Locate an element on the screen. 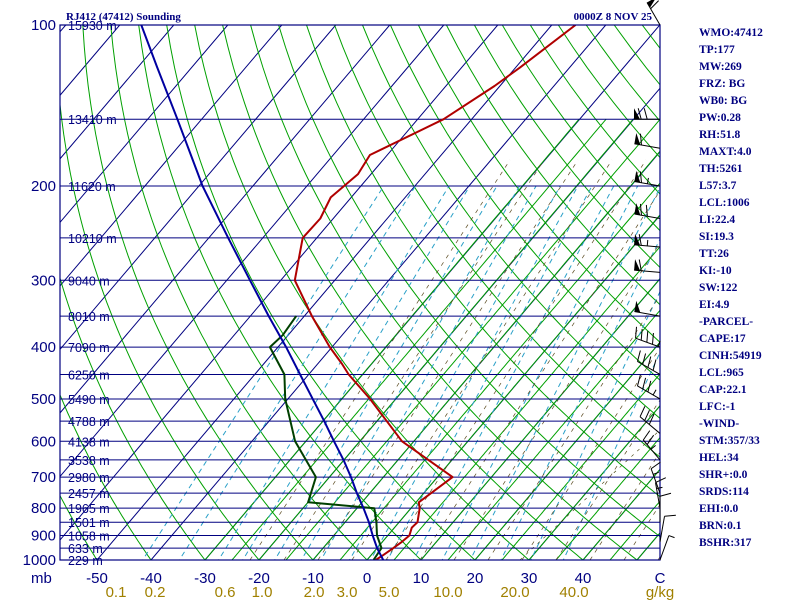  height-label: 1501 m is located at coordinates (89, 523).